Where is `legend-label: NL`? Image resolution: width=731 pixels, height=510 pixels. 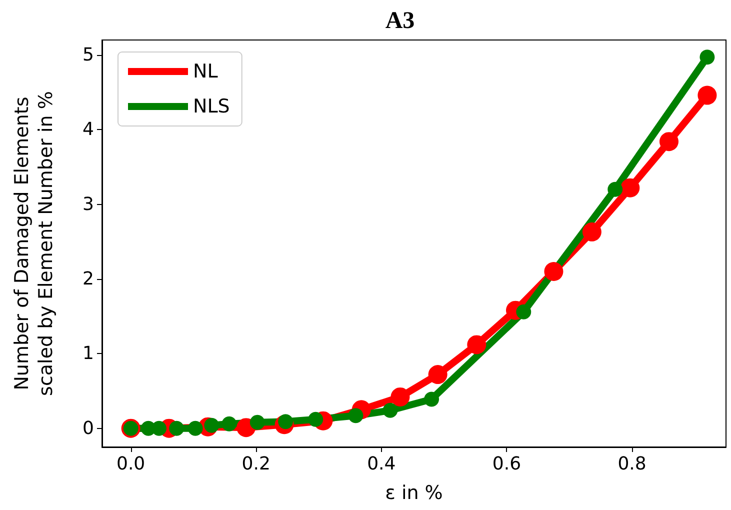
legend-label: NL is located at coordinates (205, 71).